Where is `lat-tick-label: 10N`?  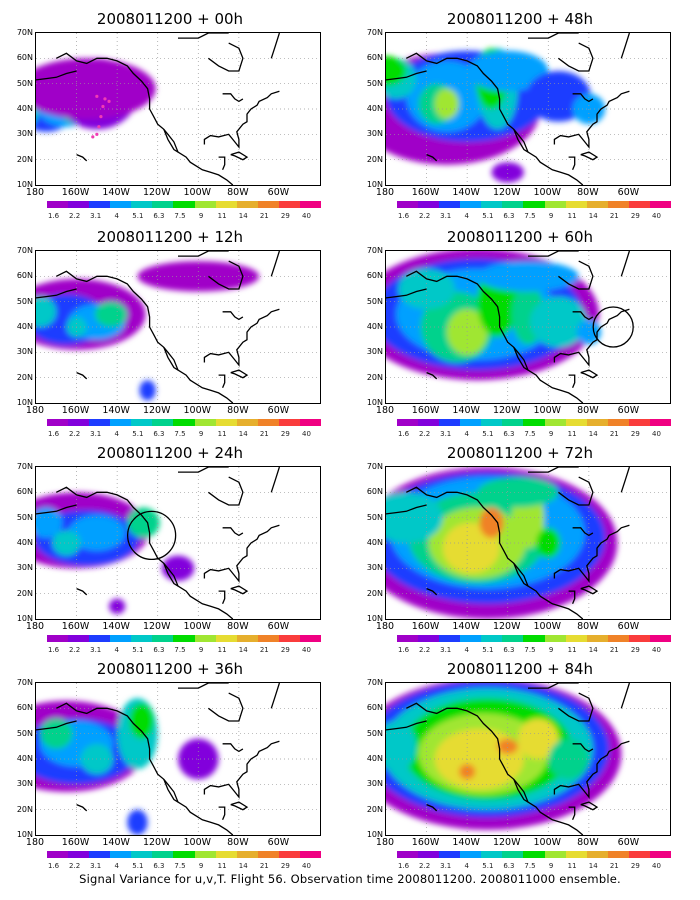
lat-tick-label: 10N is located at coordinates (374, 834).